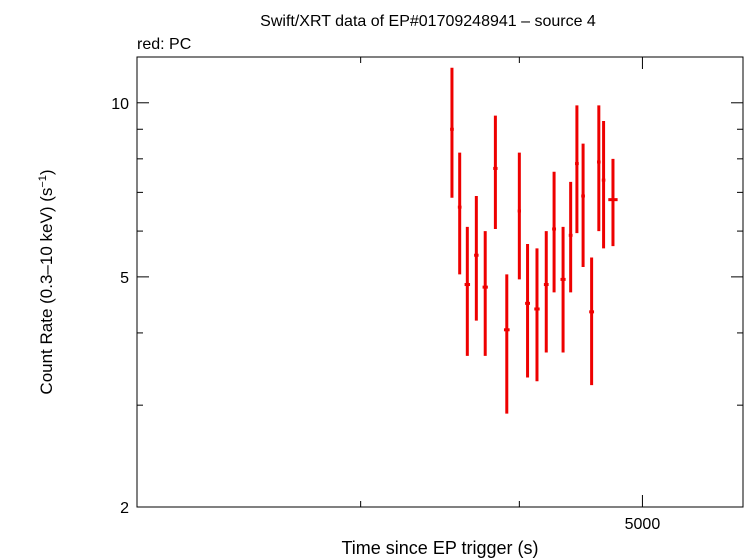 This screenshot has height=558, width=746. Describe the element at coordinates (120, 104) in the screenshot. I see `y-tick-label: 10` at that location.